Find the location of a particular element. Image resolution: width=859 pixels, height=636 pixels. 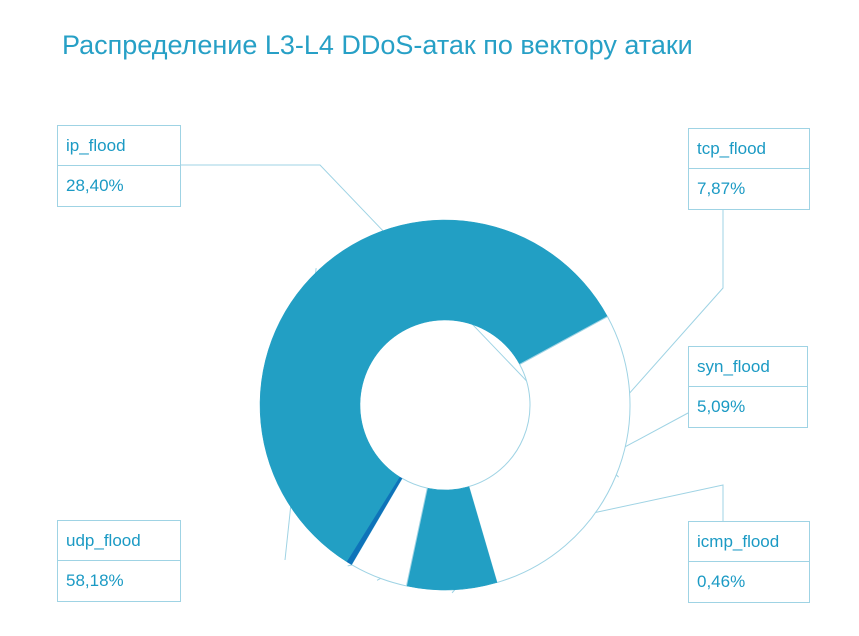

label-box-syn-flood: syn_flood 5,09% is located at coordinates (748, 387).